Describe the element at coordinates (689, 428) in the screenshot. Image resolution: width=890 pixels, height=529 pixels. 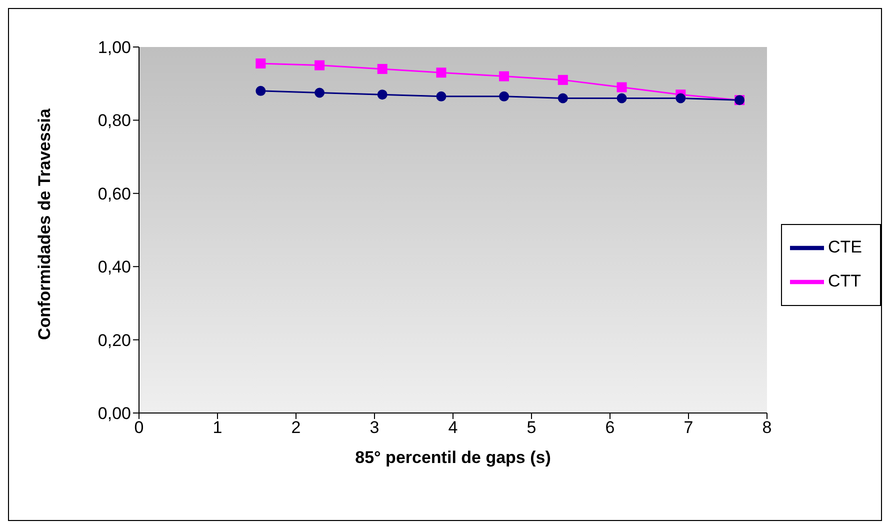
I see `x-tick-label: 7` at that location.